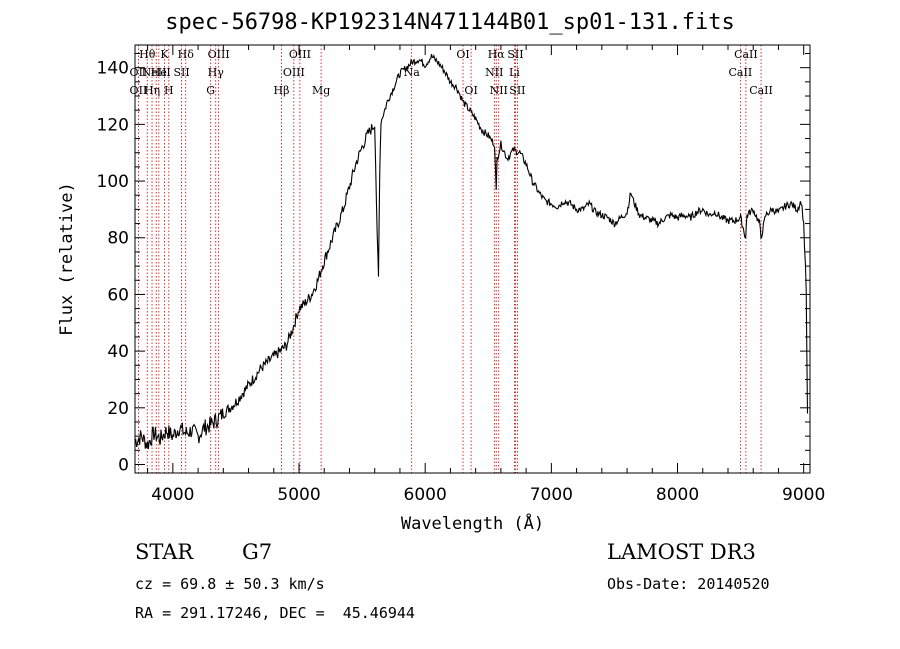 The height and width of the screenshot is (649, 900). Describe the element at coordinates (230, 584) in the screenshot. I see `redshift-velocity: cz = 69.8 ± 50.3 km/s` at that location.